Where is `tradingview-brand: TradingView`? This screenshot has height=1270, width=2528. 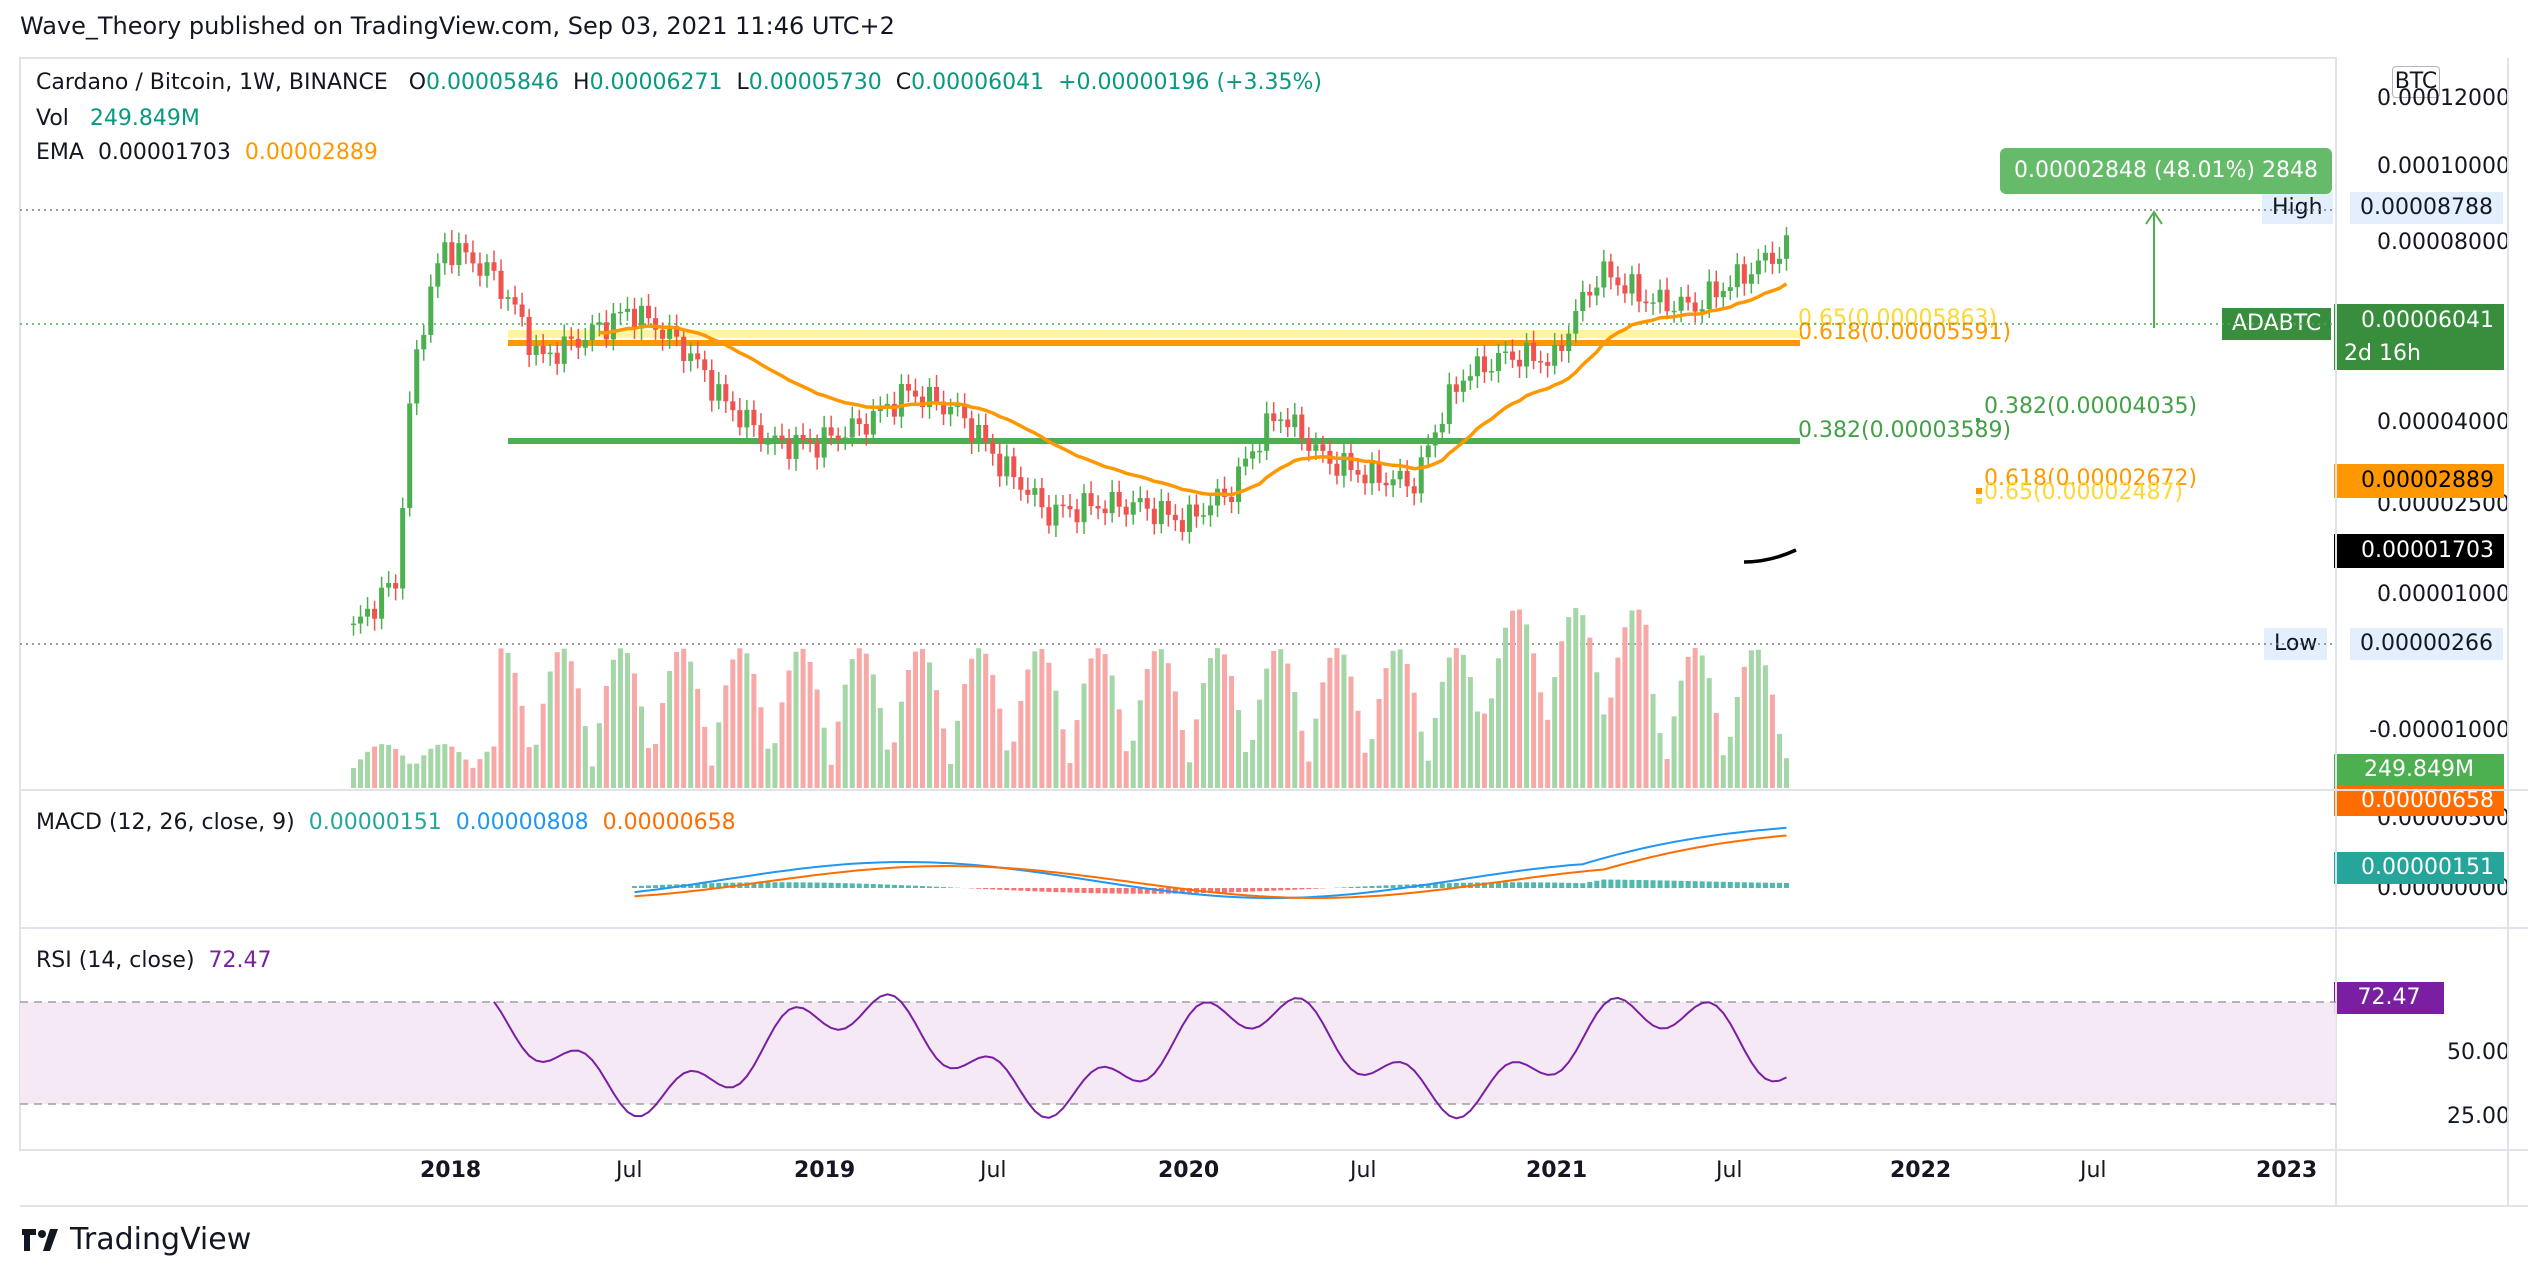
tradingview-brand: TradingView is located at coordinates (135, 1239).